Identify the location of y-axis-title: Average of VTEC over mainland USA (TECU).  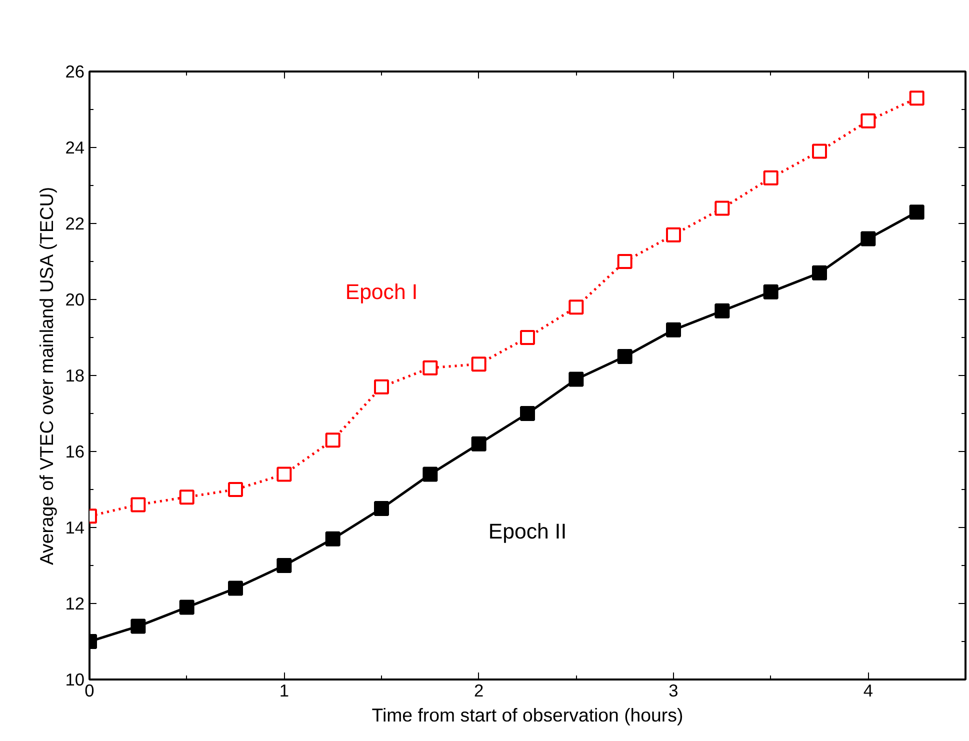
(47, 376).